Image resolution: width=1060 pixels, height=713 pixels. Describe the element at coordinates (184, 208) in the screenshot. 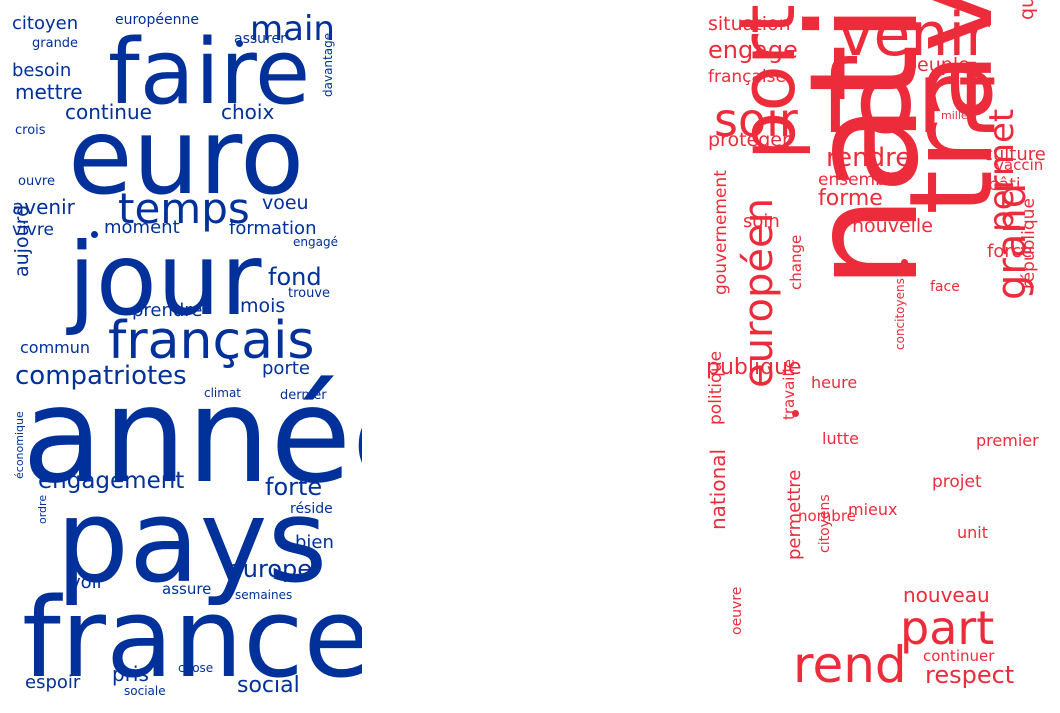

I see `word-left-7: temps` at that location.